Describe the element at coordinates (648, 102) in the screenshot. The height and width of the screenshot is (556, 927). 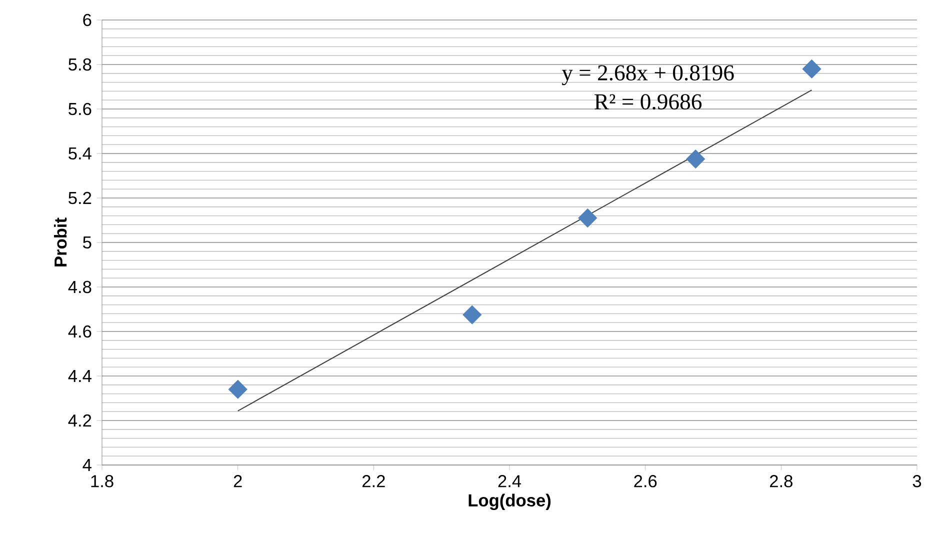
I see `annotation: R² = 0.9686` at that location.